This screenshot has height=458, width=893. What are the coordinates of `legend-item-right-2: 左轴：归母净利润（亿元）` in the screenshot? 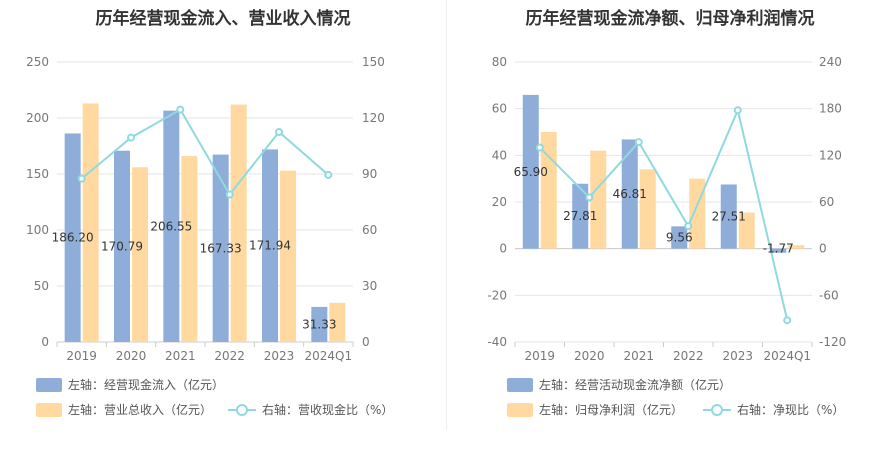 It's located at (595, 409).